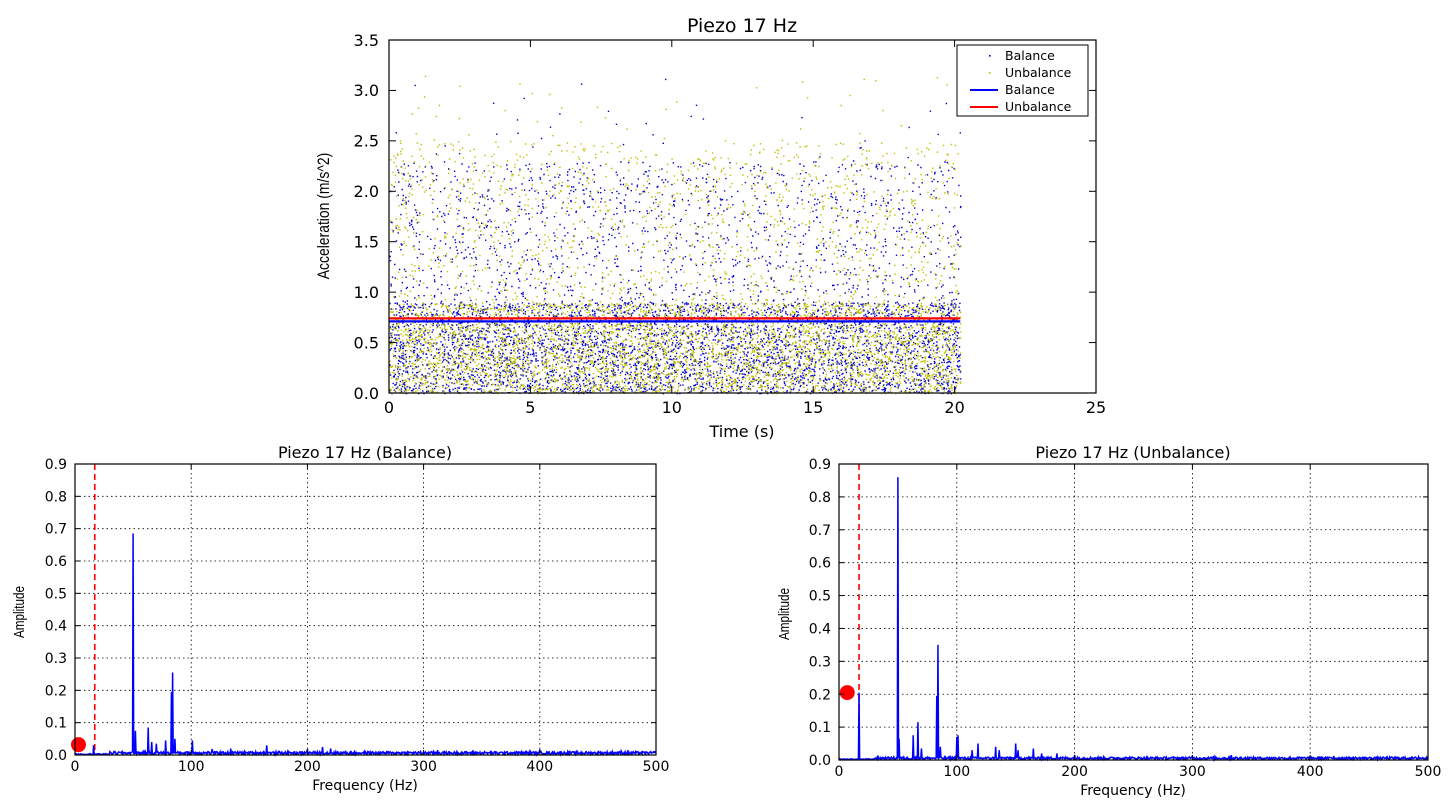 The width and height of the screenshot is (1456, 808). I want to click on x-tick-label: 20, so click(954, 407).